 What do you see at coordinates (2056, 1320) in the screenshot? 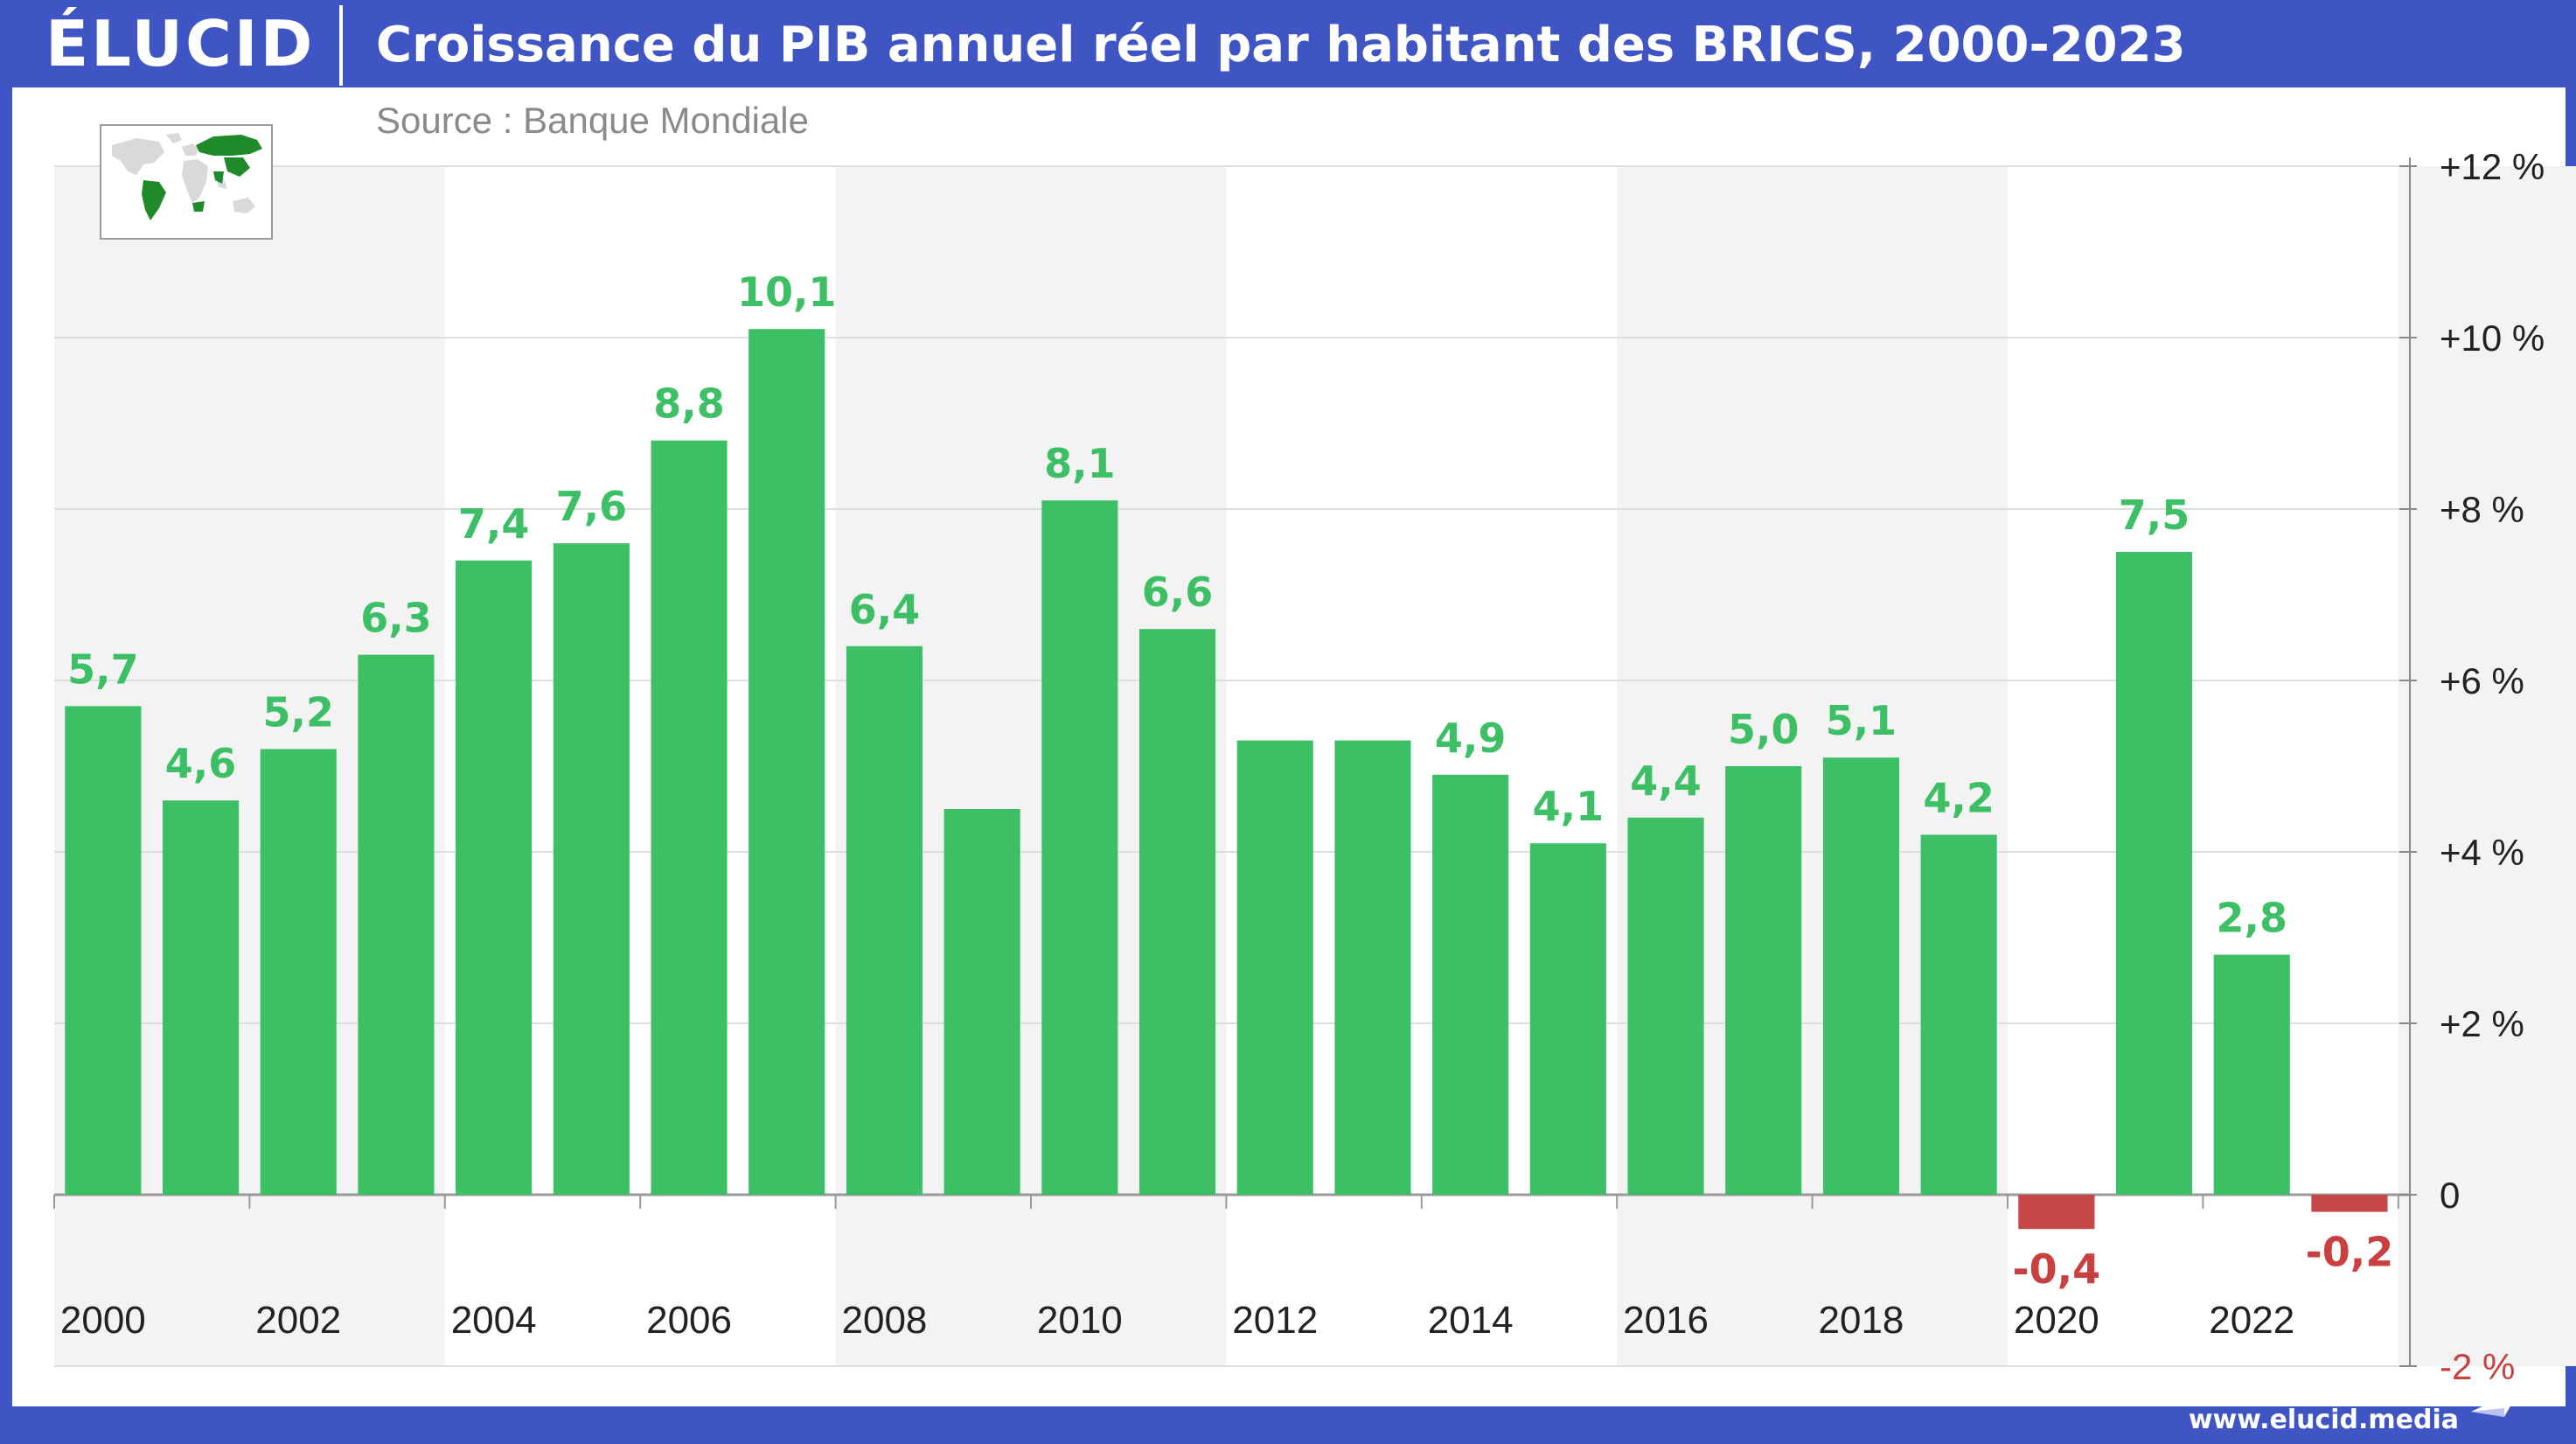
I see `x-tick-label: 2020` at bounding box center [2056, 1320].